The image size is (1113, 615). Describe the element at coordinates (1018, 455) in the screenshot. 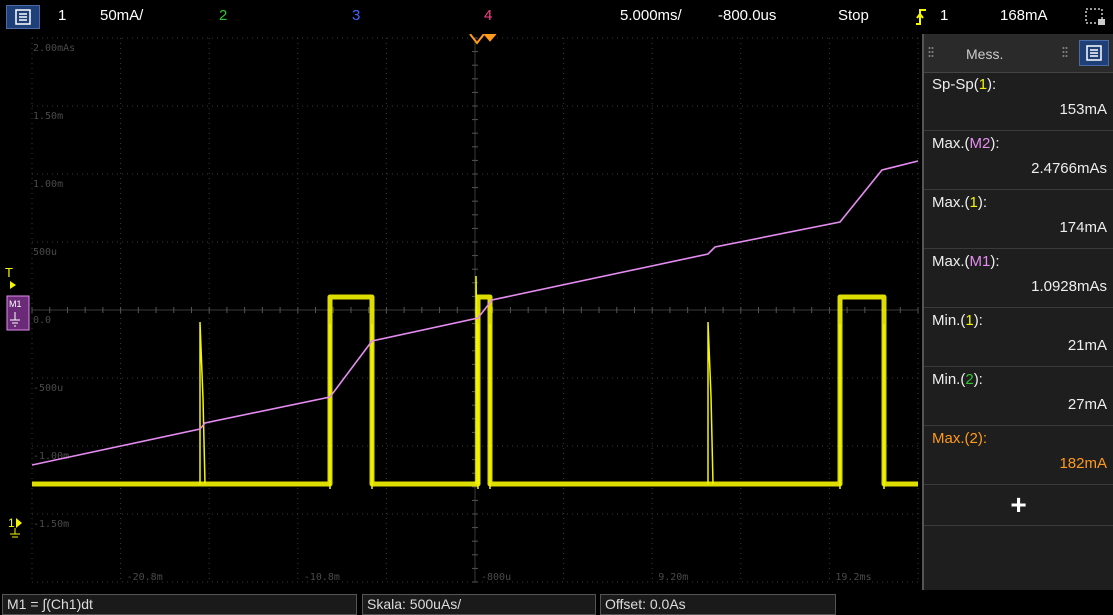

I see `measurement-row: Max.(2): 182mA` at that location.